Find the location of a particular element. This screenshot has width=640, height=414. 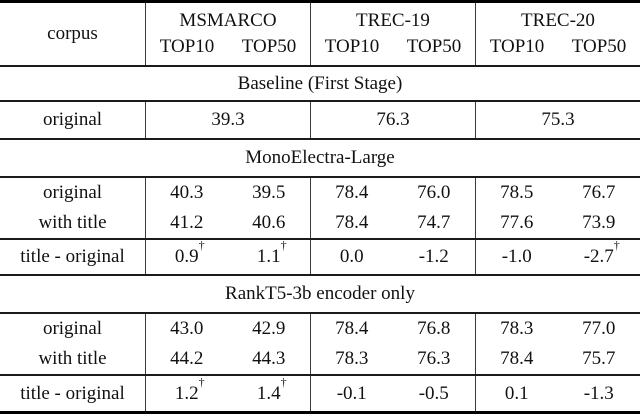

corpus-column-header: corpus is located at coordinates (72, 33).